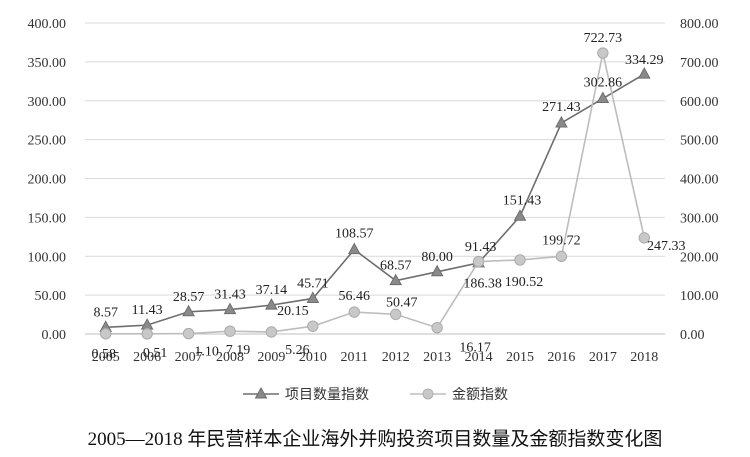 The width and height of the screenshot is (750, 457). Describe the element at coordinates (644, 357) in the screenshot. I see `x-tick-label: 2018` at that location.